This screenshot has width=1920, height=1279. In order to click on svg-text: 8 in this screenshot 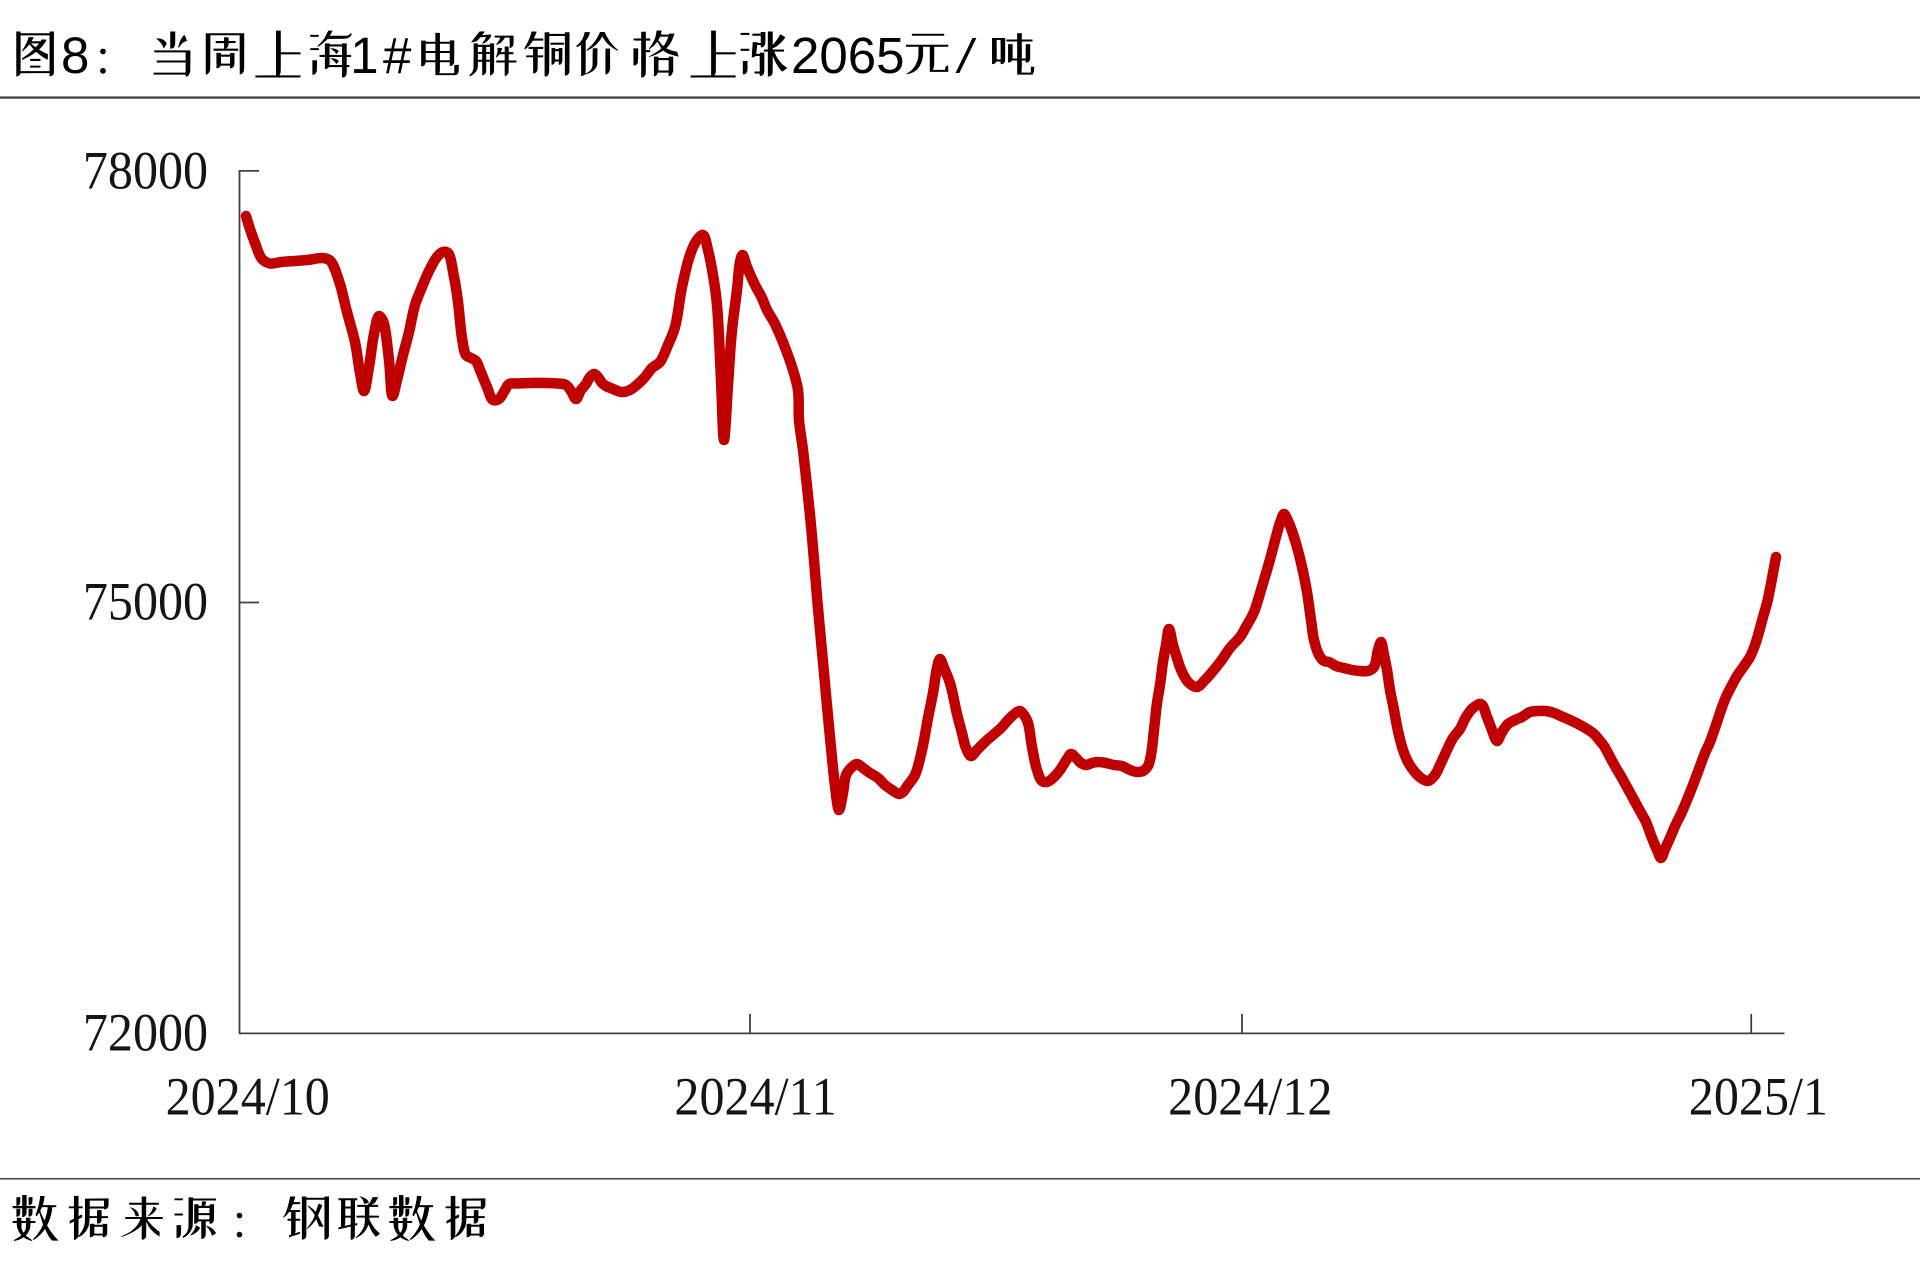, I will do `click(75, 55)`.